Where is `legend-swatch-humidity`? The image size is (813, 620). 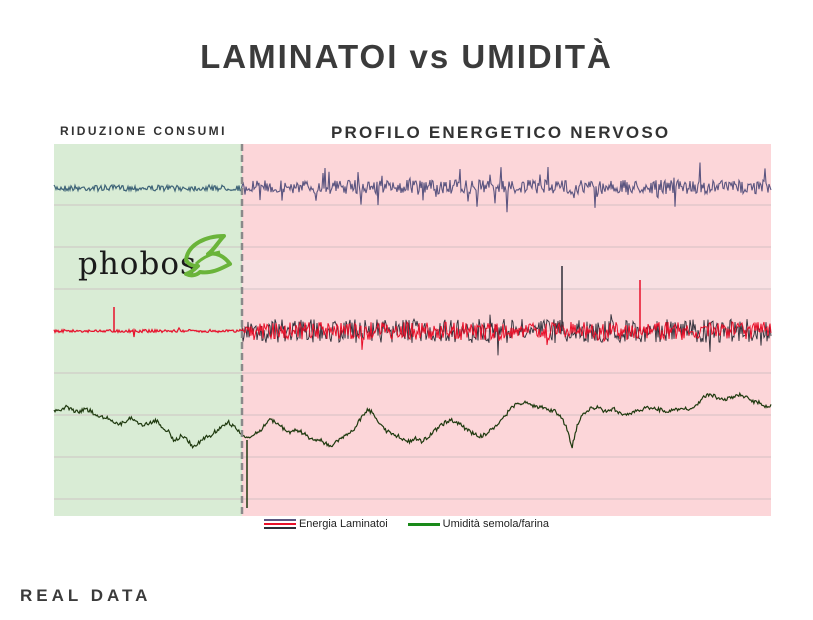 legend-swatch-humidity is located at coordinates (423, 524).